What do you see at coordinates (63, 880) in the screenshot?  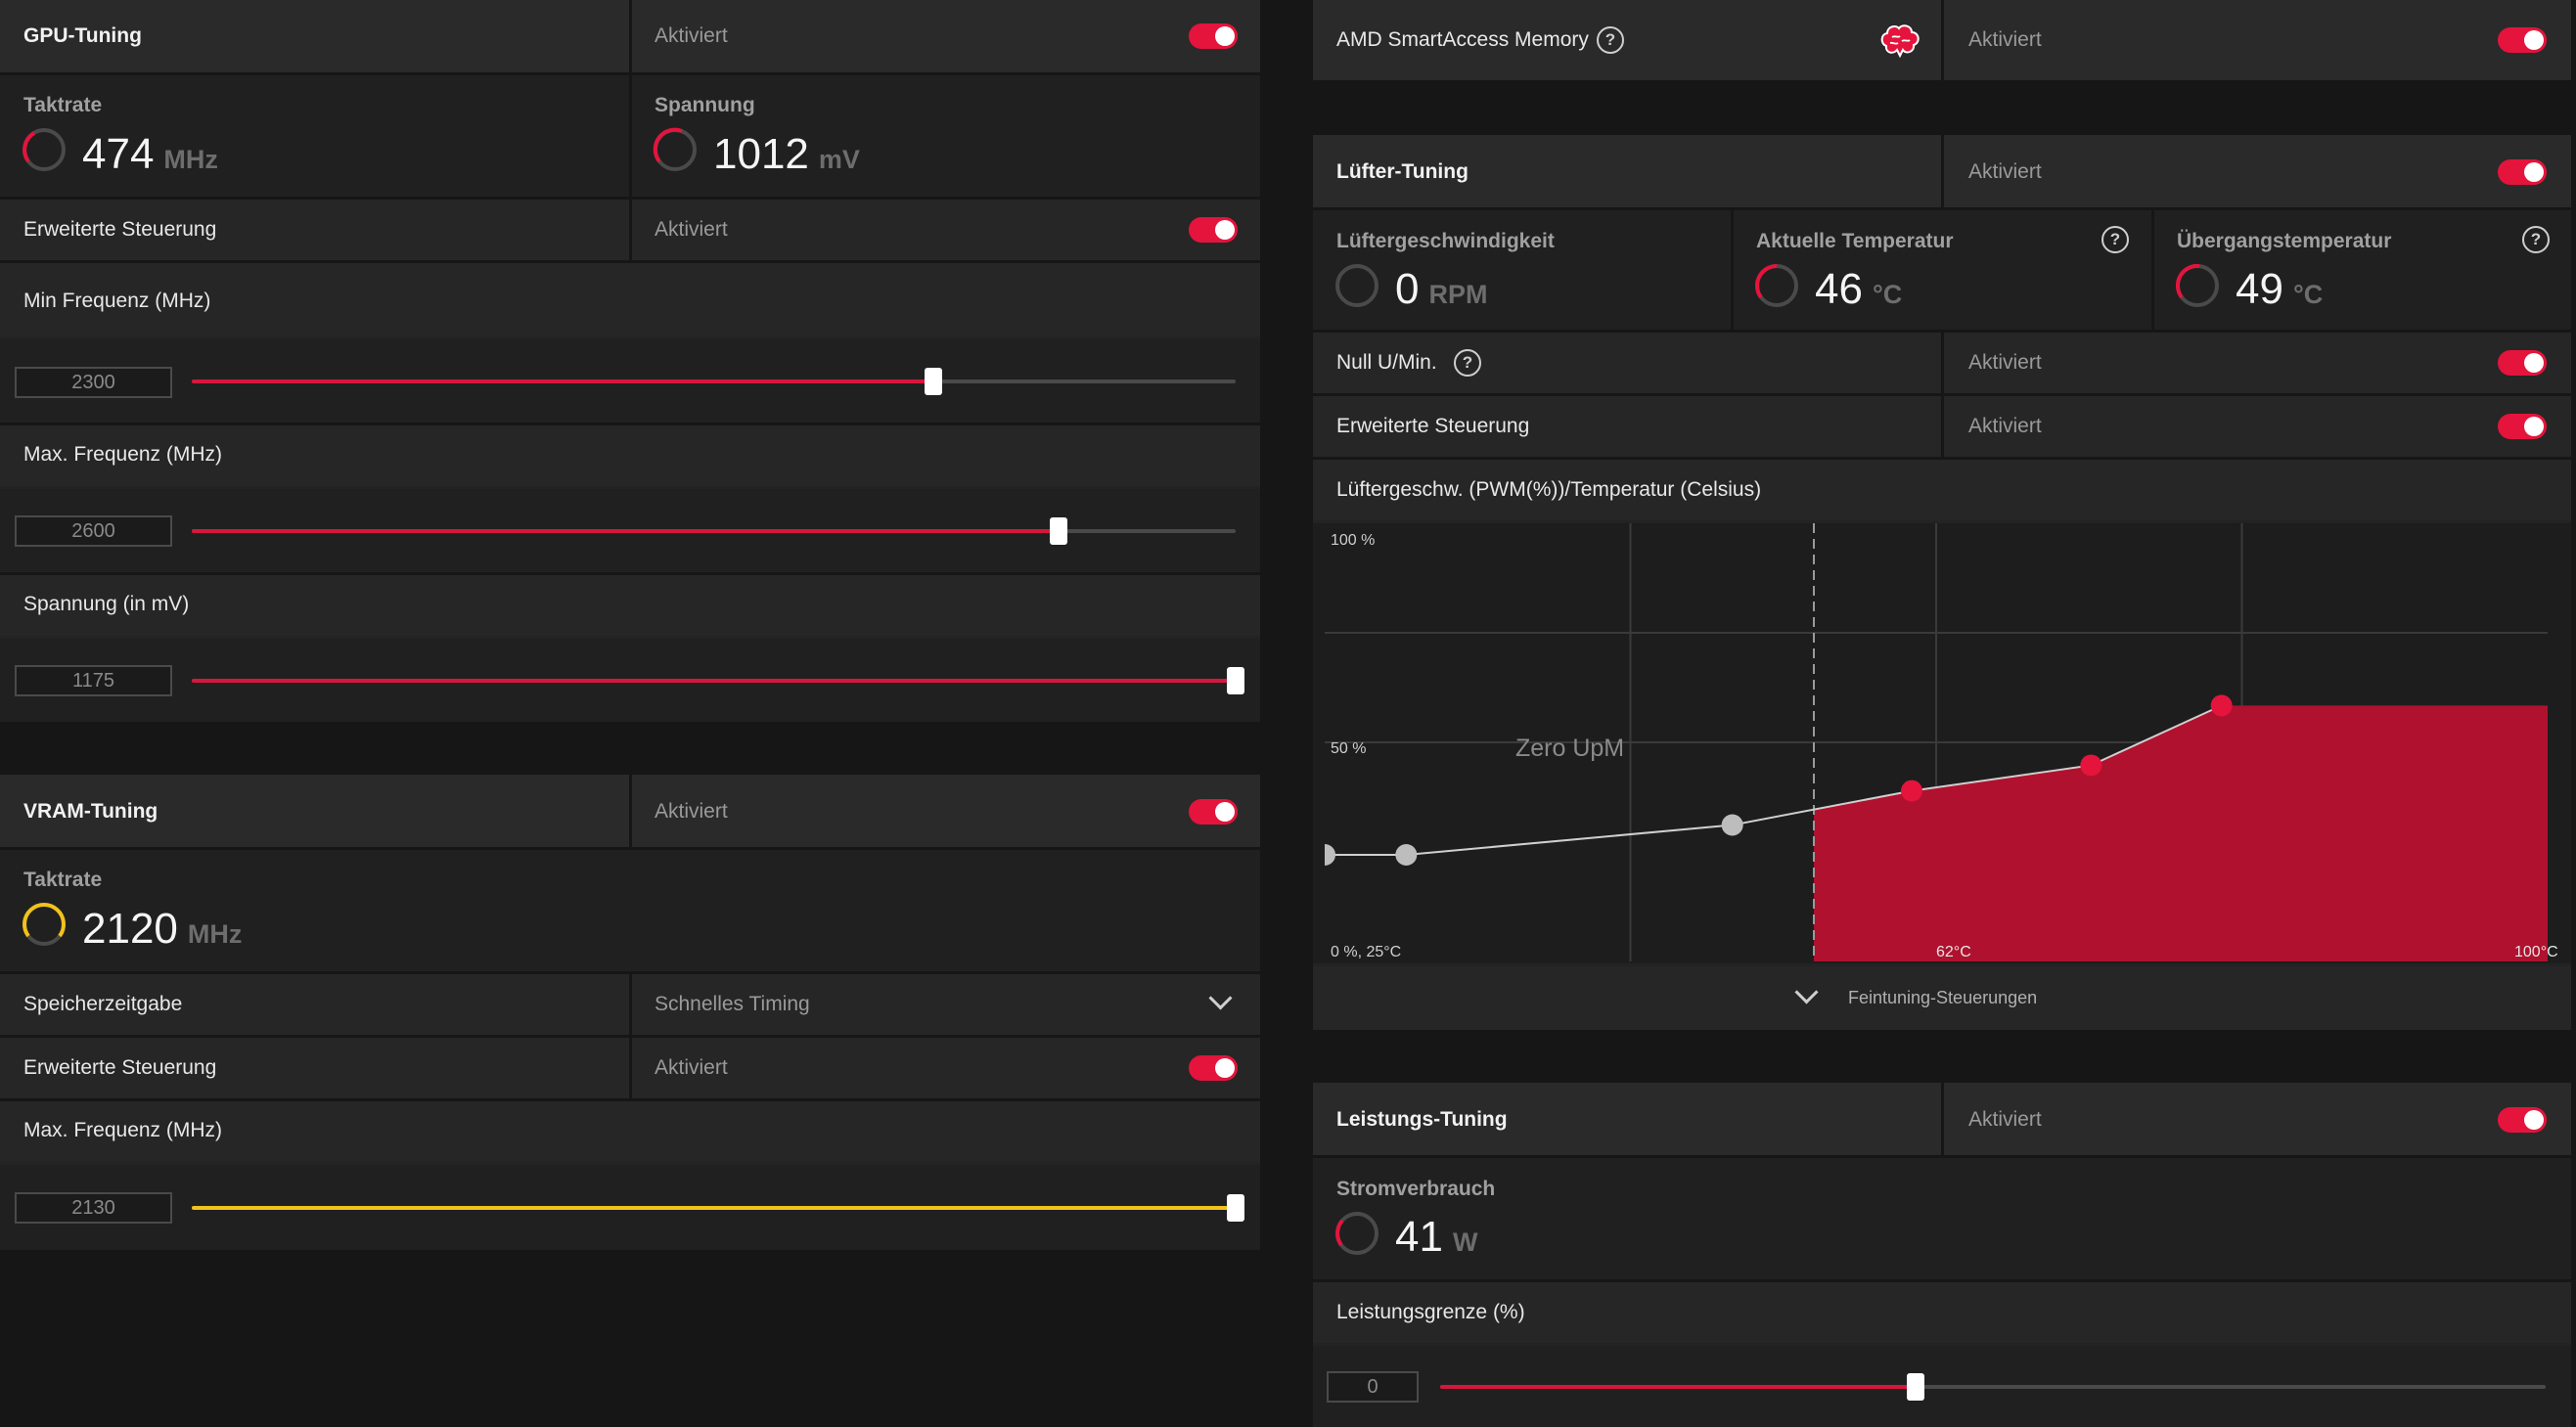 I see `vram-clock-label: Taktrate` at bounding box center [63, 880].